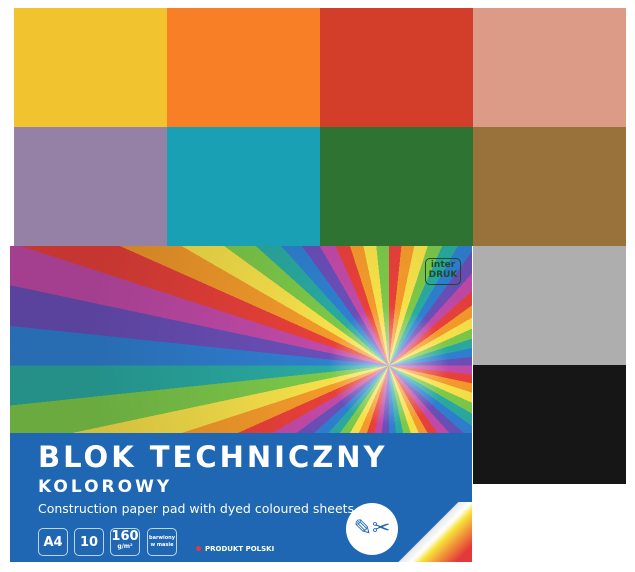 This screenshot has height=572, width=635. Describe the element at coordinates (396, 186) in the screenshot. I see `swatch-green` at that location.